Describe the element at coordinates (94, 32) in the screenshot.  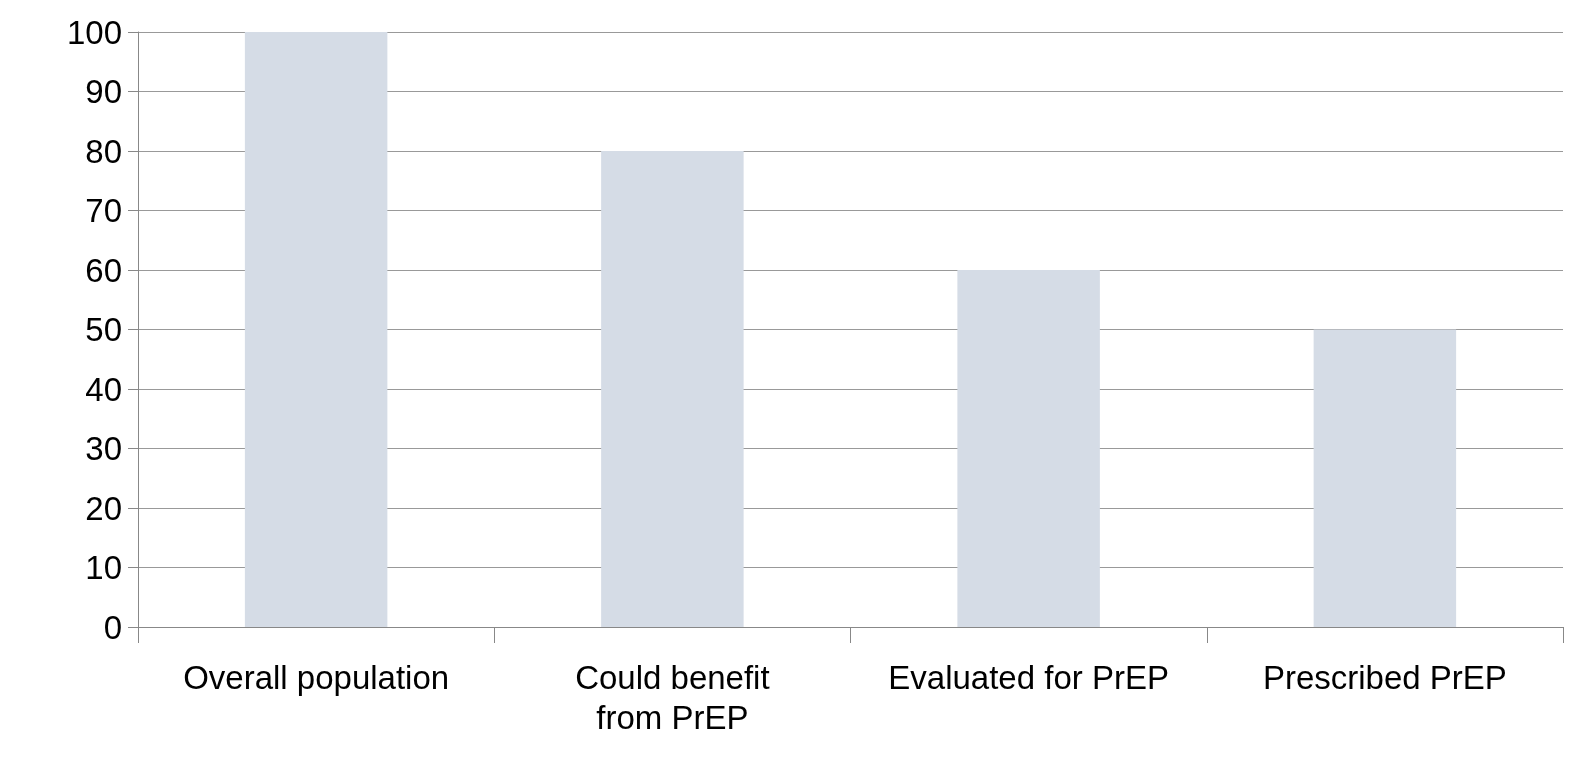
I see `y-tick-label: 100` at that location.